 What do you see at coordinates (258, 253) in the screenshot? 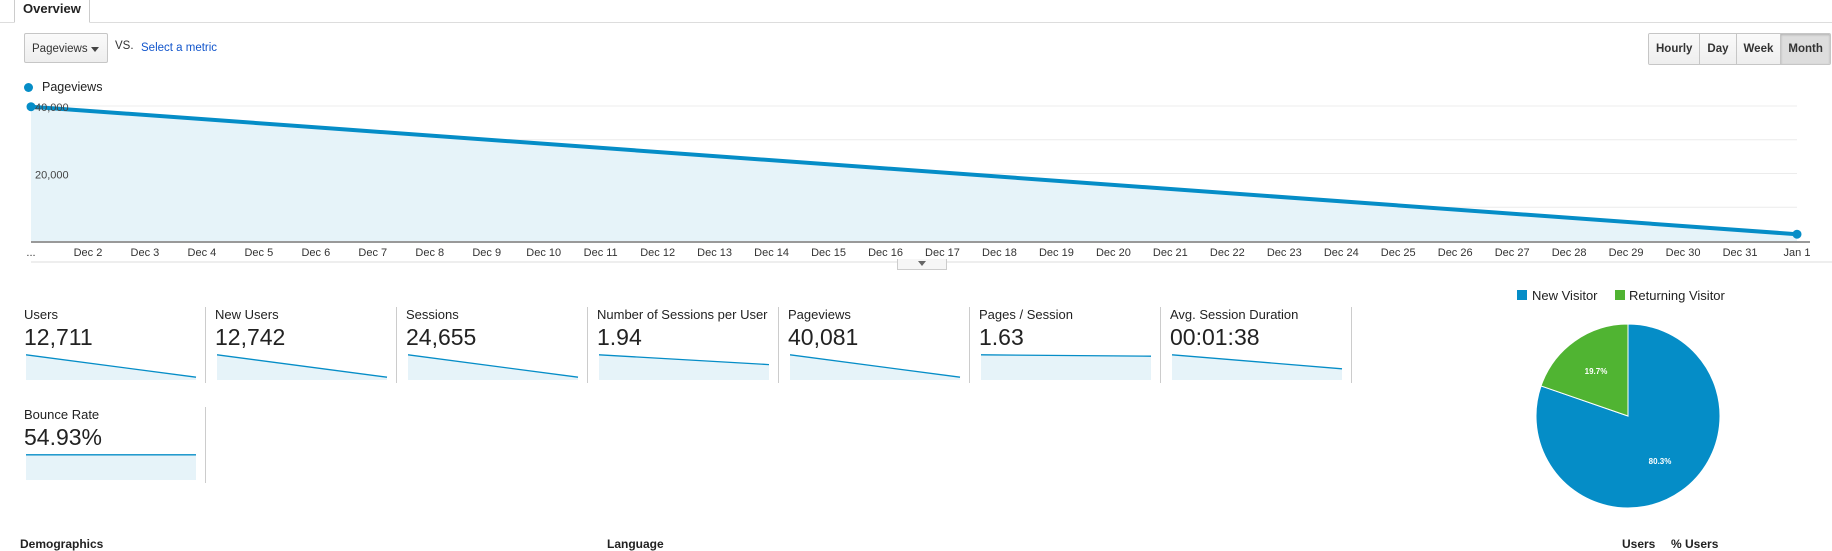
I see `x-tick-label: Dec 5` at bounding box center [258, 253].